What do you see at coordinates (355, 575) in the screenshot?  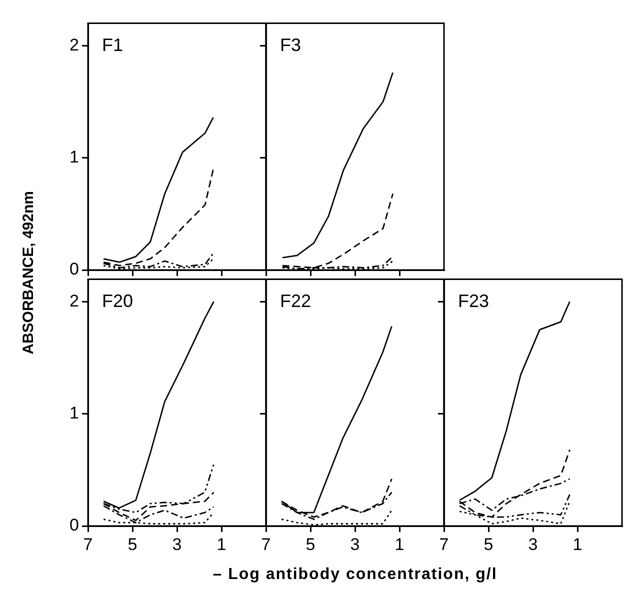 I see `x-axis-title: – Log antibody concentration, g/l` at bounding box center [355, 575].